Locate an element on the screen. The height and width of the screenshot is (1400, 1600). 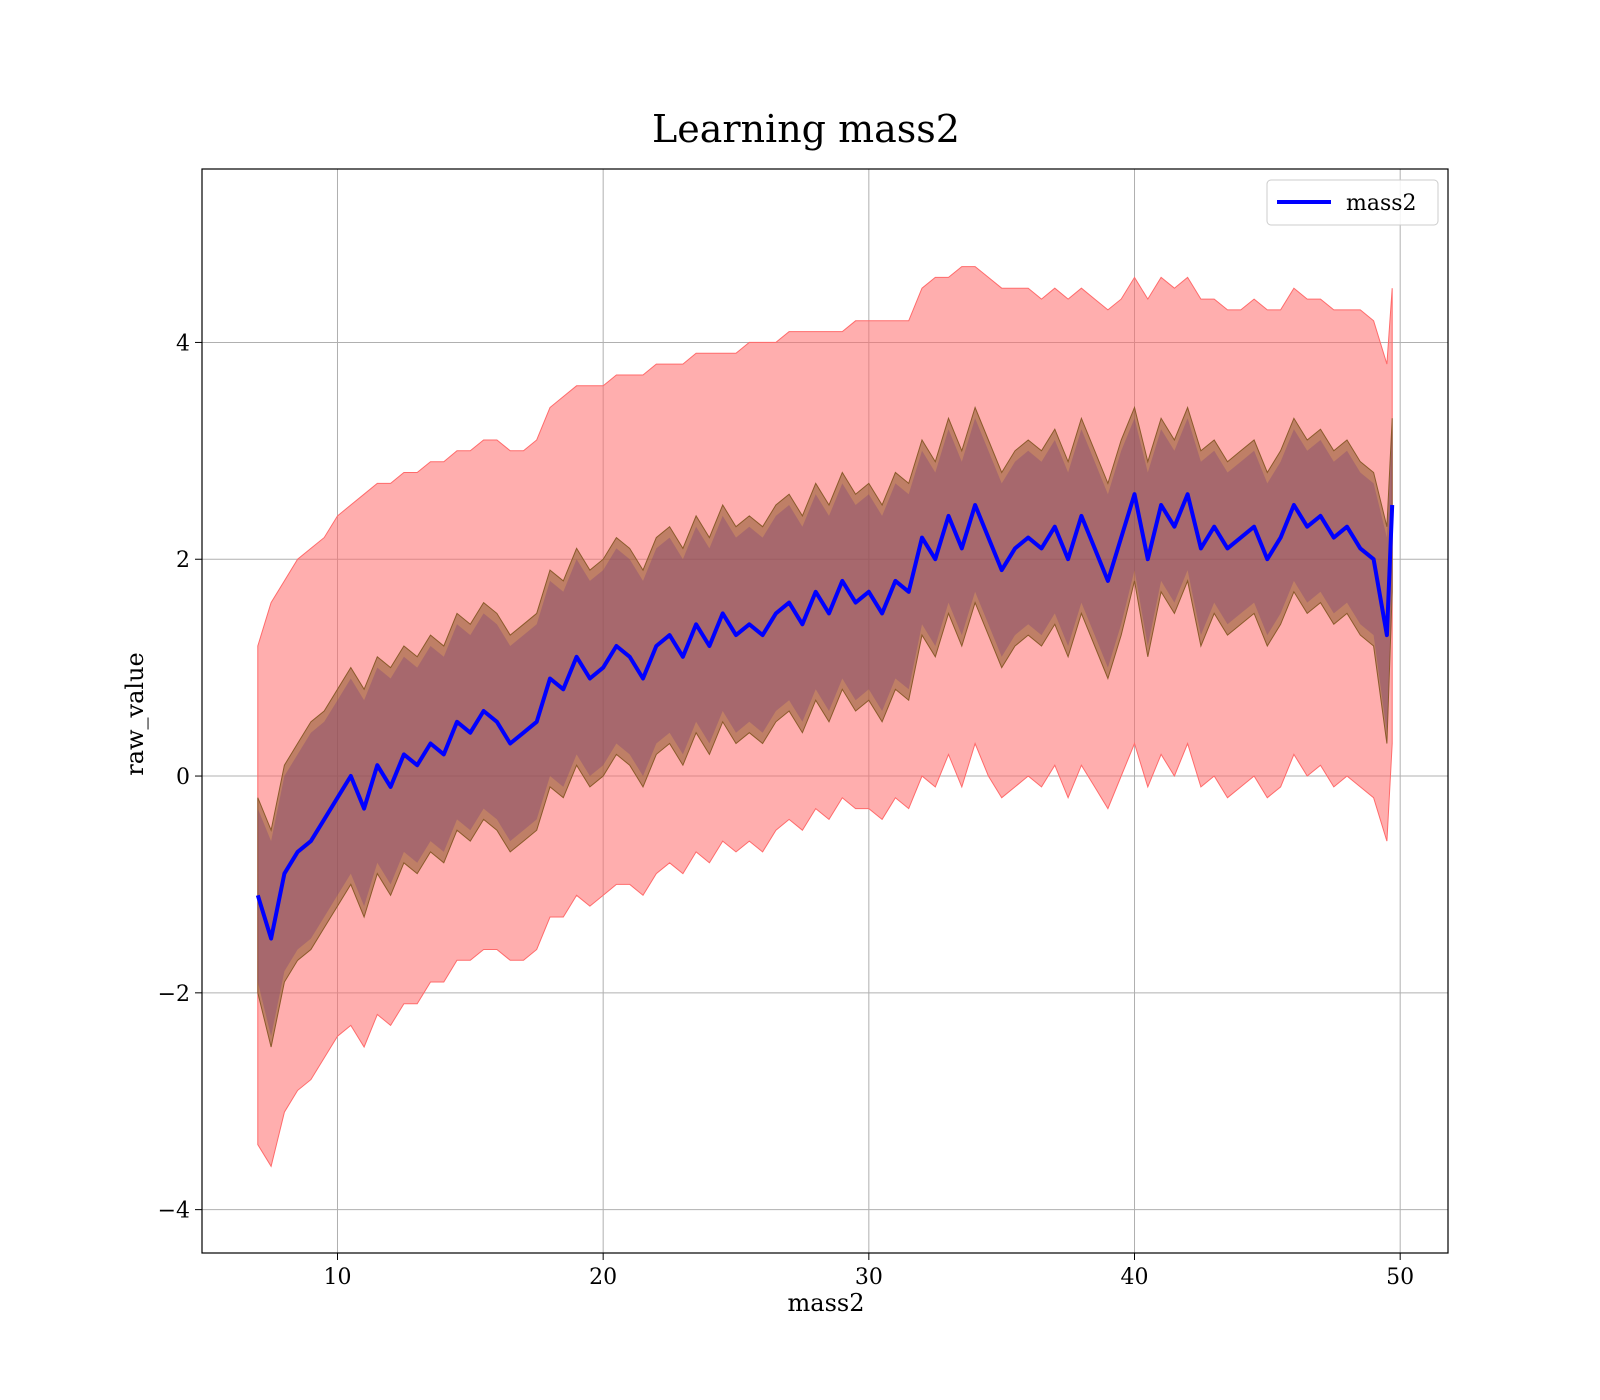
x-axis-label: mass2 is located at coordinates (826, 1303).